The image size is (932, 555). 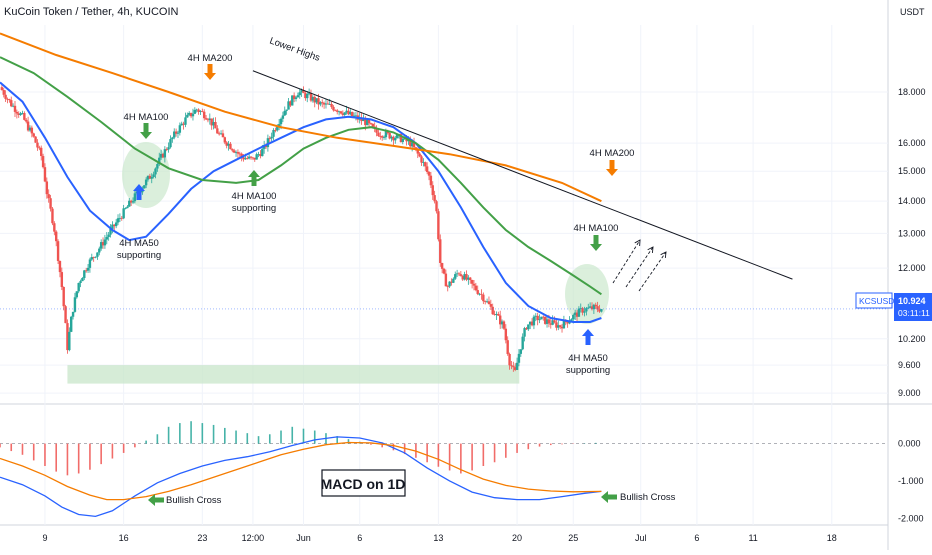 What do you see at coordinates (612, 168) in the screenshot?
I see `ma200-right-arrow-icon` at bounding box center [612, 168].